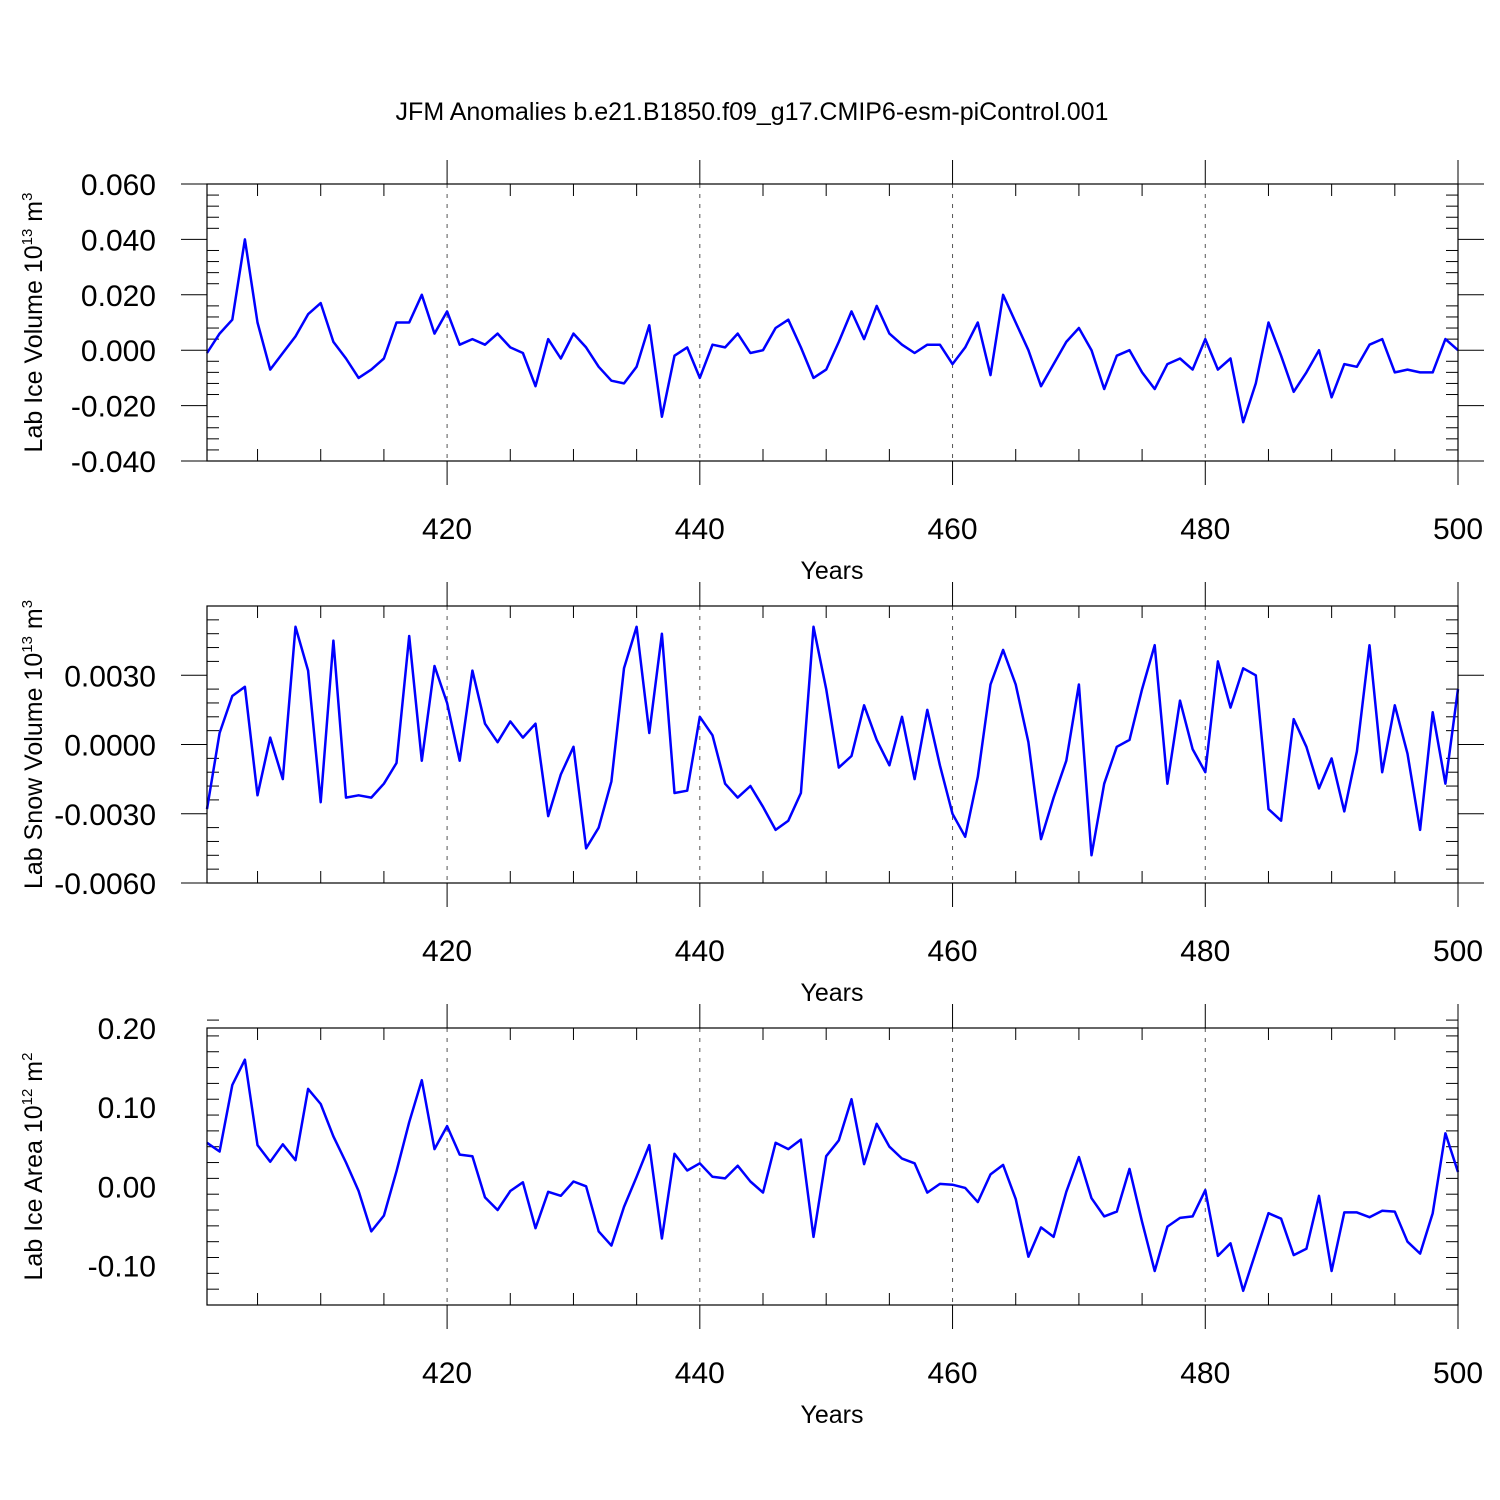 This screenshot has width=1500, height=1500. Describe the element at coordinates (110, 746) in the screenshot. I see `chart-1-ytick-label: 0.0000` at that location.